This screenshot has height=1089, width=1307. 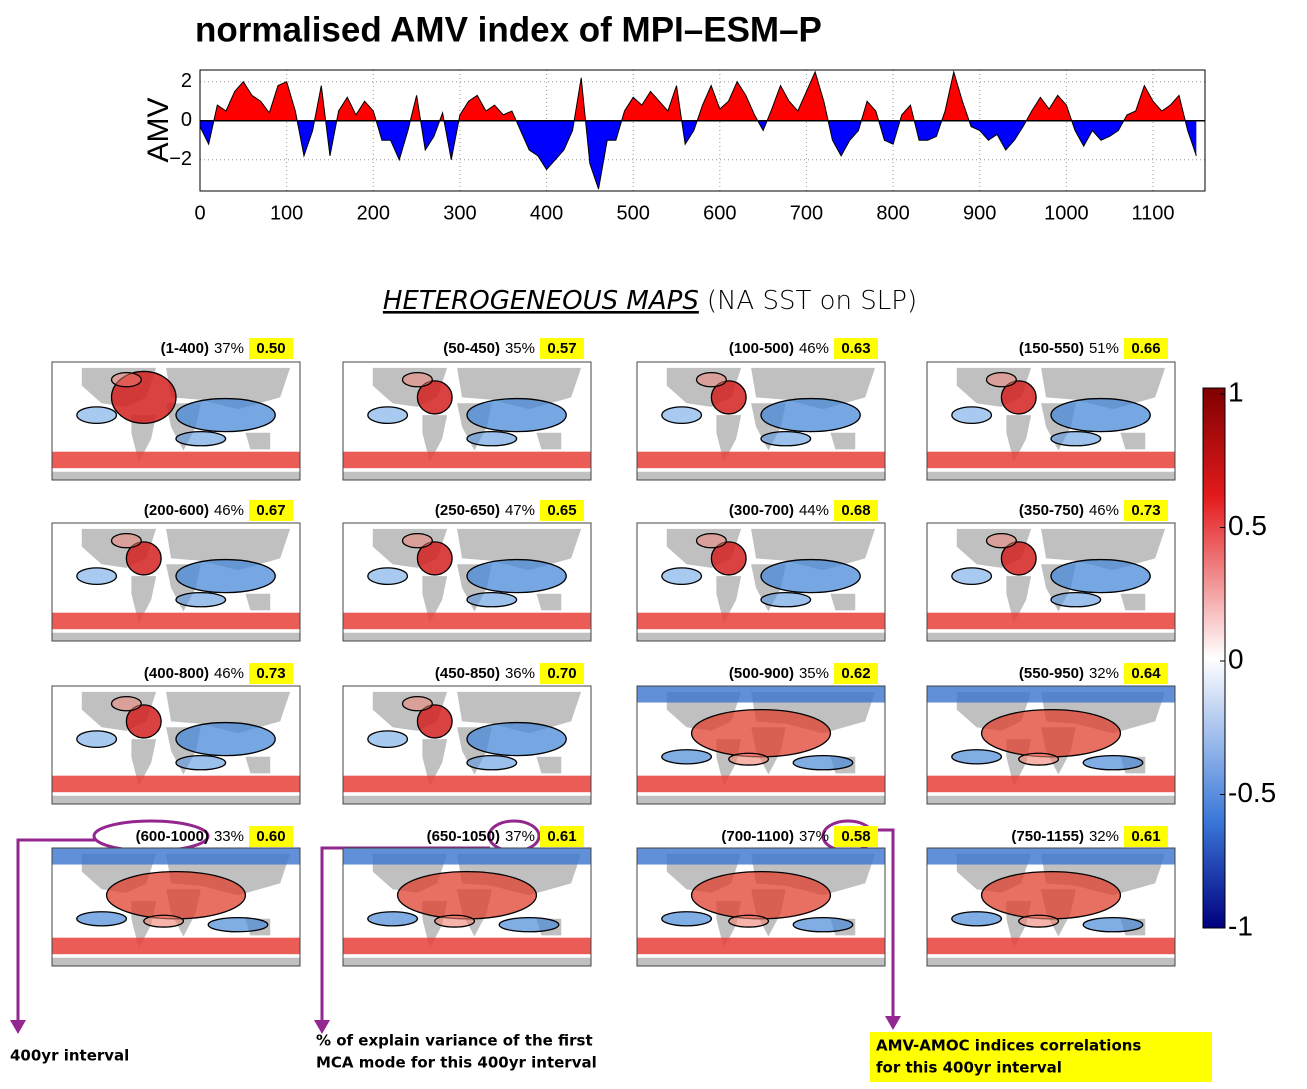 What do you see at coordinates (698, 155) in the screenshot?
I see `area-negative` at bounding box center [698, 155].